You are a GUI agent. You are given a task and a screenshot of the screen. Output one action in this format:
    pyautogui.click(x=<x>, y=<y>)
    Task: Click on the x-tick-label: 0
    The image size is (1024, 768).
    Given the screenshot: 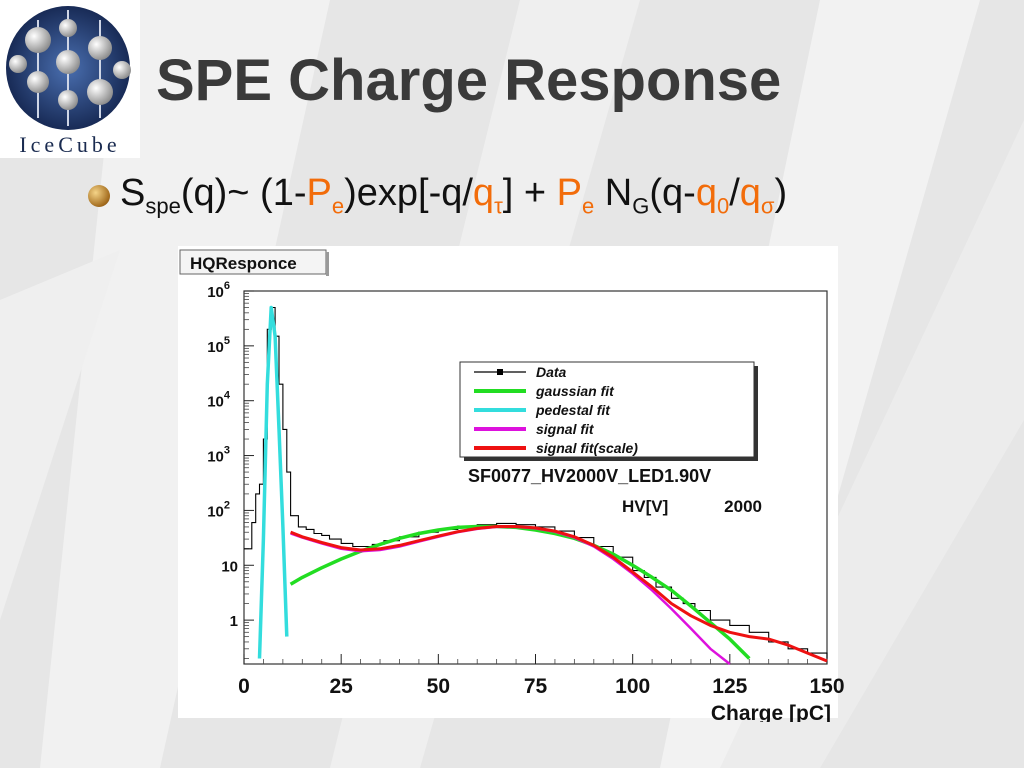 What is the action you would take?
    pyautogui.click(x=244, y=686)
    